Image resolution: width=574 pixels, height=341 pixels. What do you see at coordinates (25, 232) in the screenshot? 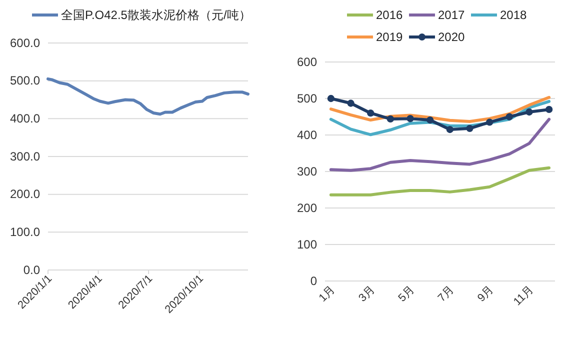
I see `y-tick-label: 100.0` at bounding box center [25, 232].